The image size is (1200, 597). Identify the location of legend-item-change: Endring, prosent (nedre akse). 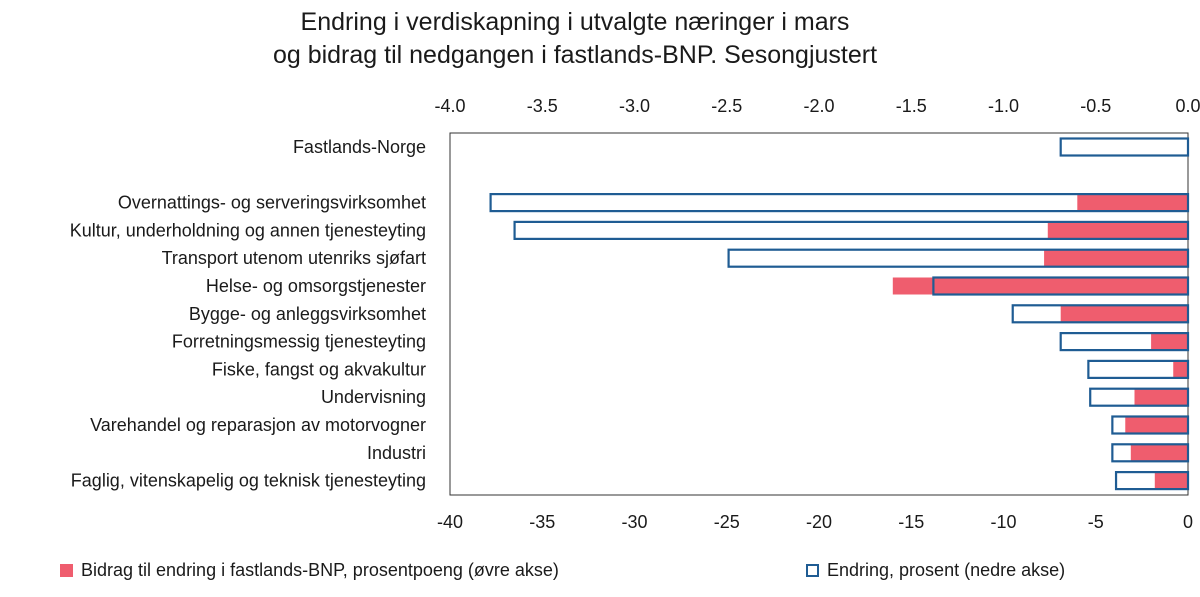
(935, 570).